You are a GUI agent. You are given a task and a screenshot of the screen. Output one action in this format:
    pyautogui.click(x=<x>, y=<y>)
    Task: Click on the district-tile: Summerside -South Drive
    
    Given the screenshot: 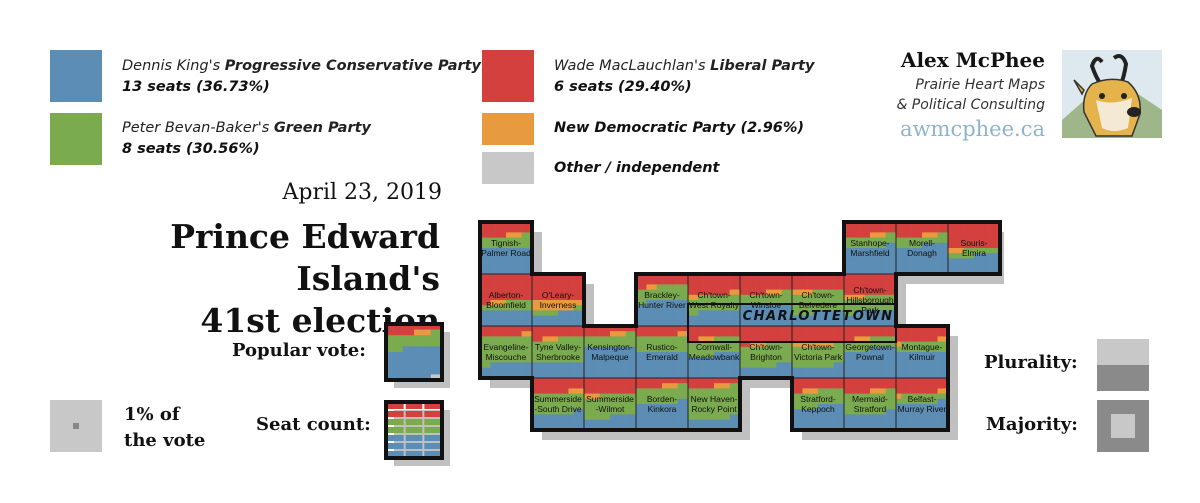 What is the action you would take?
    pyautogui.click(x=558, y=404)
    